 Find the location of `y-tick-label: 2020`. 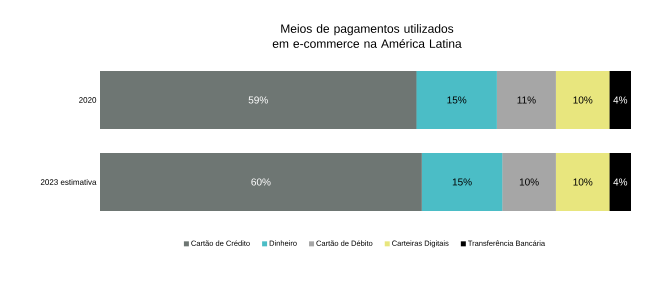

y-tick-label: 2020 is located at coordinates (87, 100).